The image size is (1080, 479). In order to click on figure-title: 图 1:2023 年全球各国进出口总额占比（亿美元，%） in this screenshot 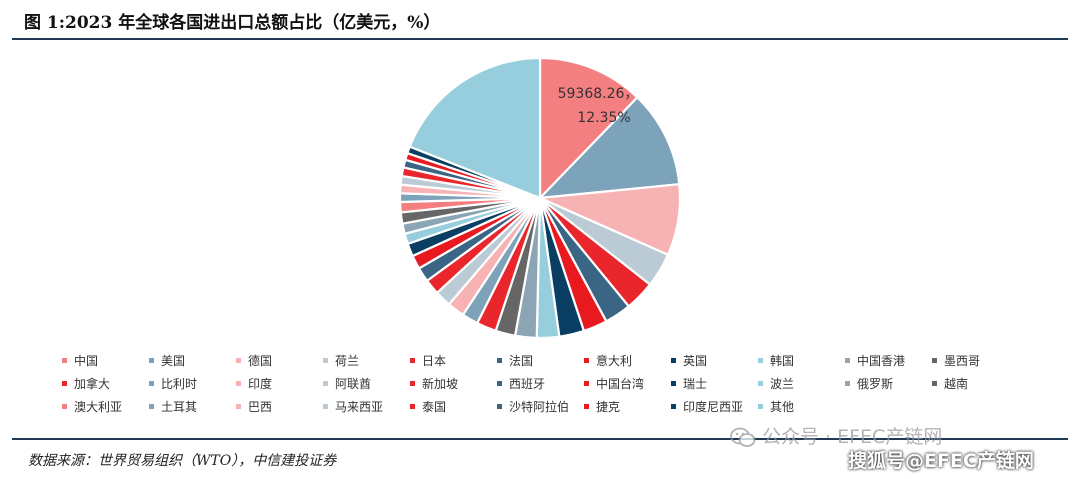, I will do `click(232, 23)`.